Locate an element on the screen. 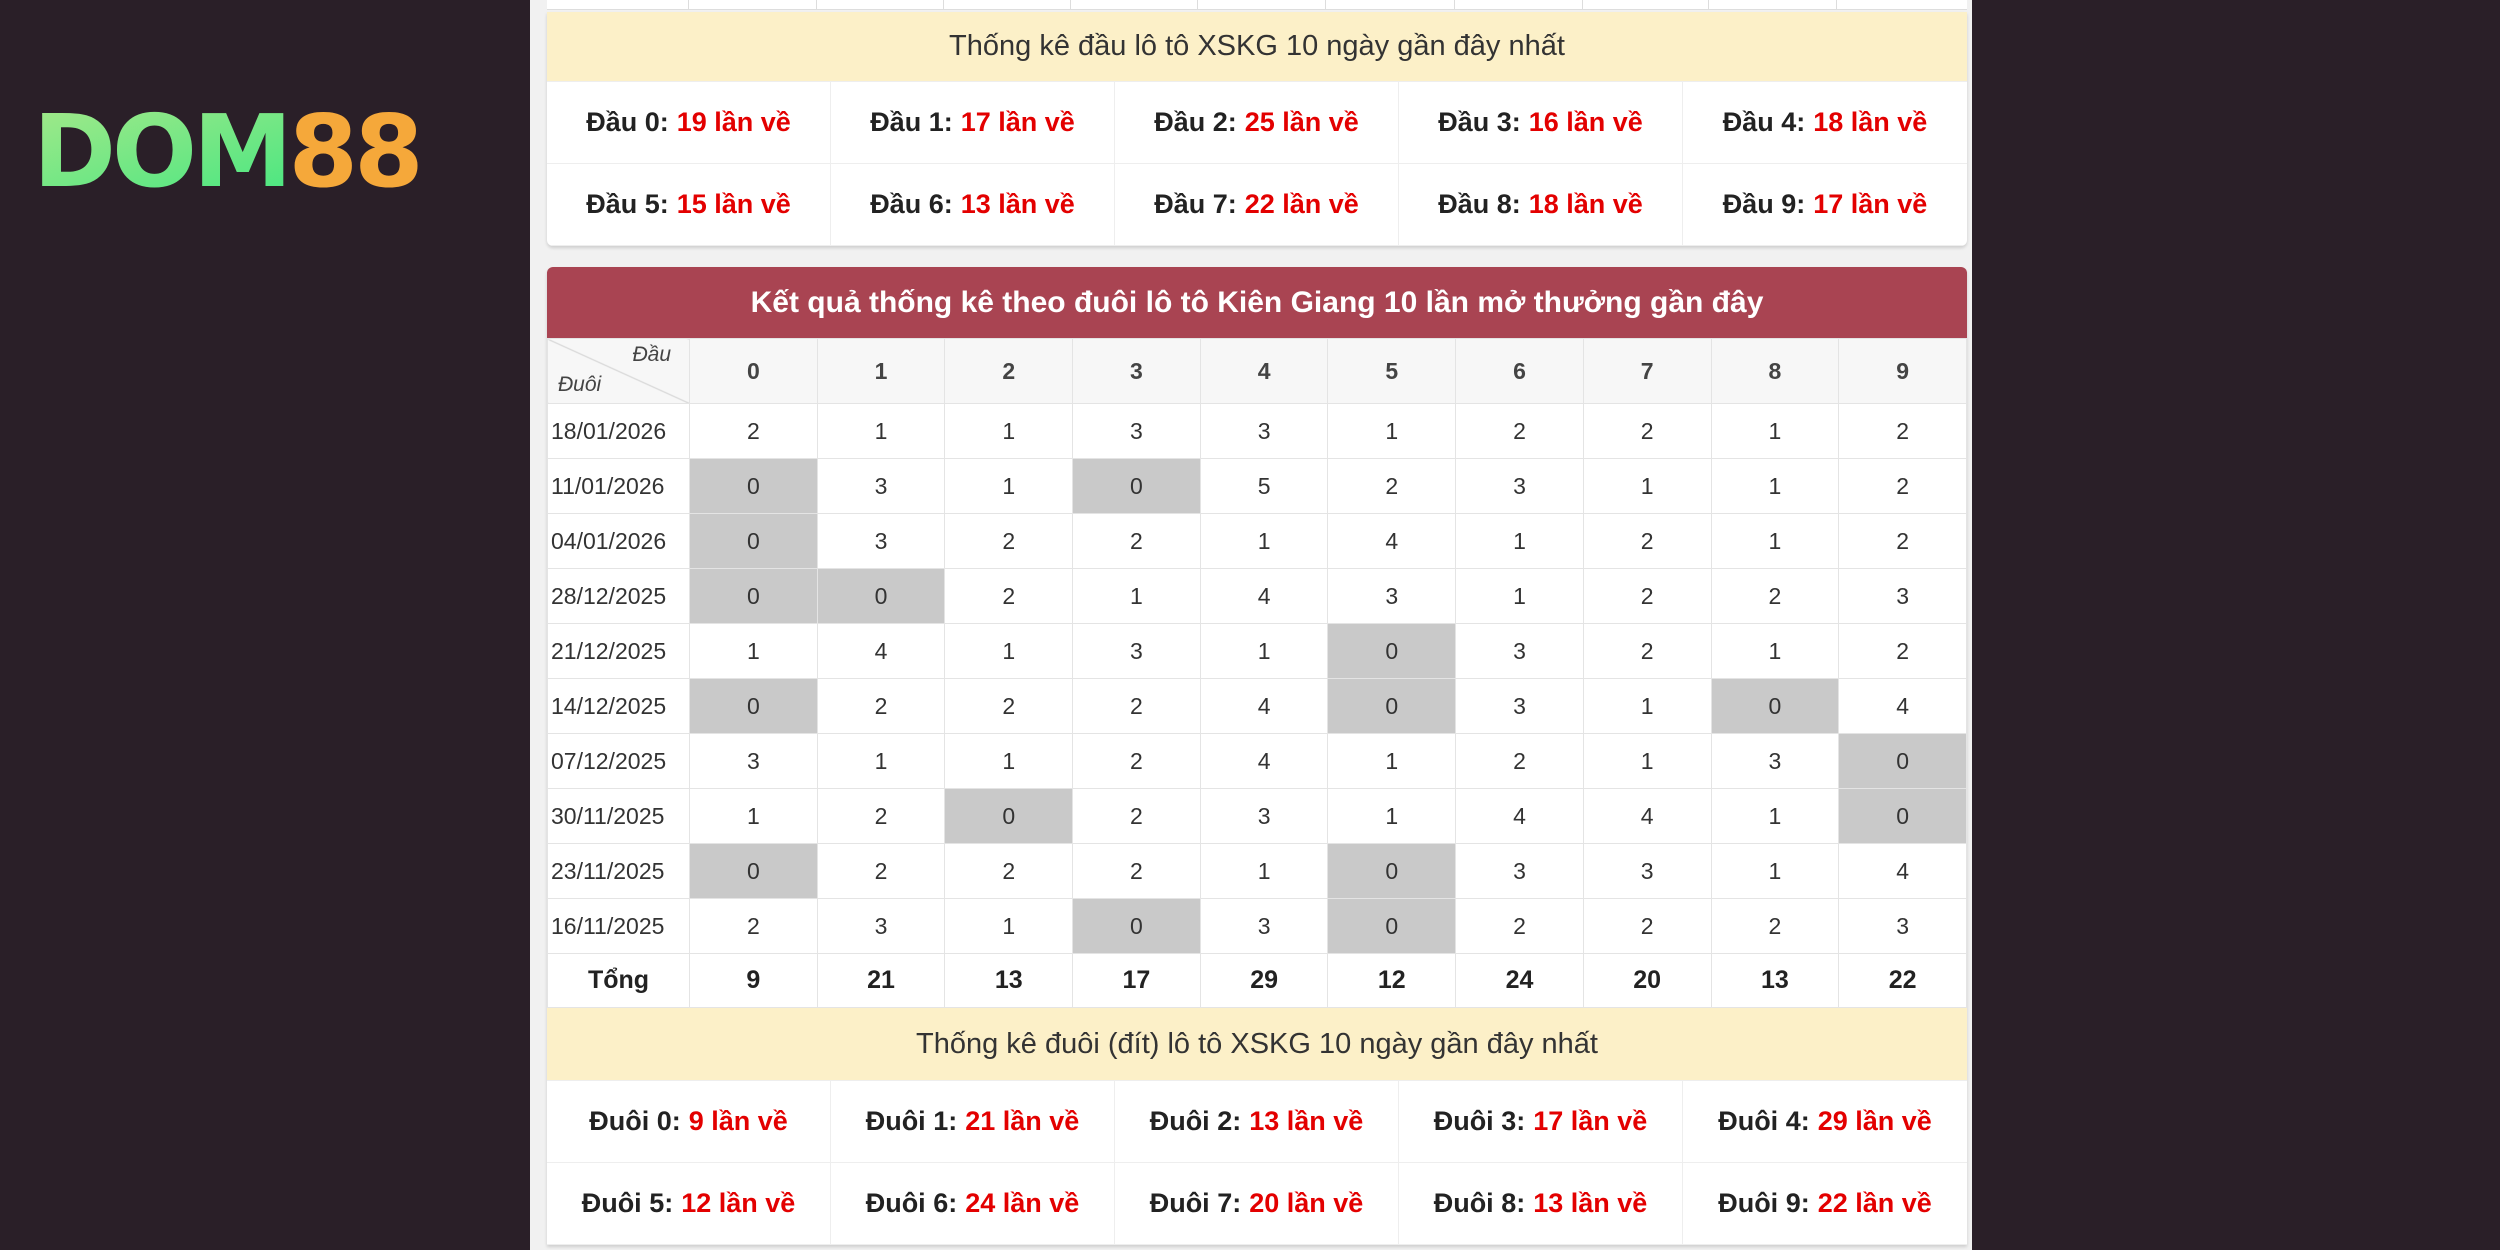 The height and width of the screenshot is (1250, 2500). stat-cell: Đuôi 7: 20 lần về is located at coordinates (1257, 1204).